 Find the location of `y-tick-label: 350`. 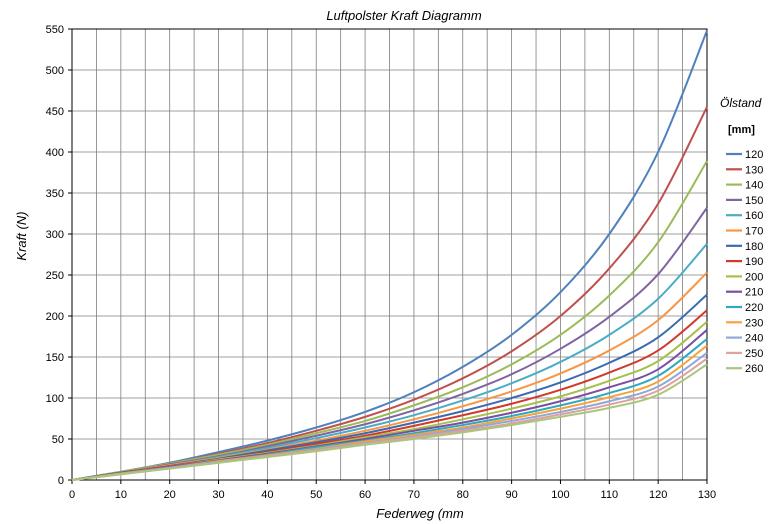

y-tick-label: 350 is located at coordinates (55, 194).